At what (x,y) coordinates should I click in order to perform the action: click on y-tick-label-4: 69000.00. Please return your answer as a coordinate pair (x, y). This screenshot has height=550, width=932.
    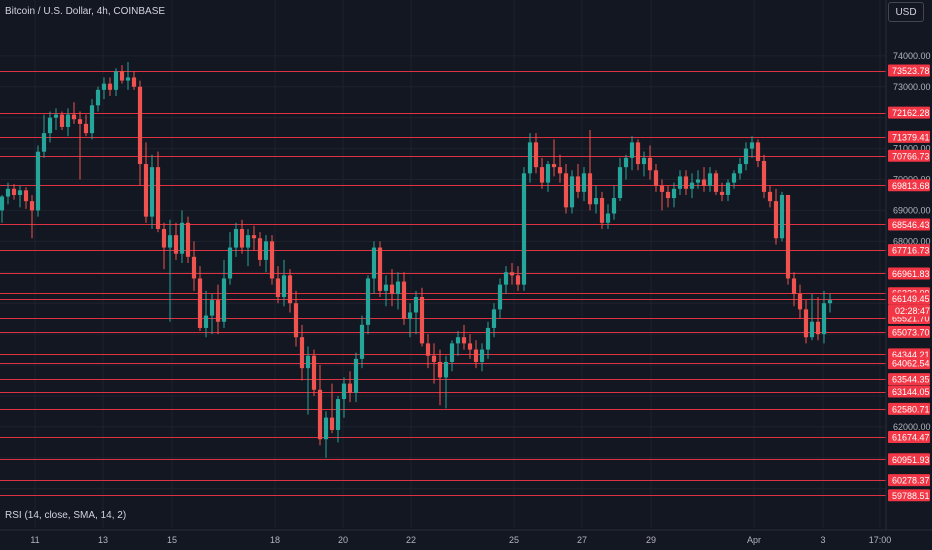
    Looking at the image, I should click on (912, 210).